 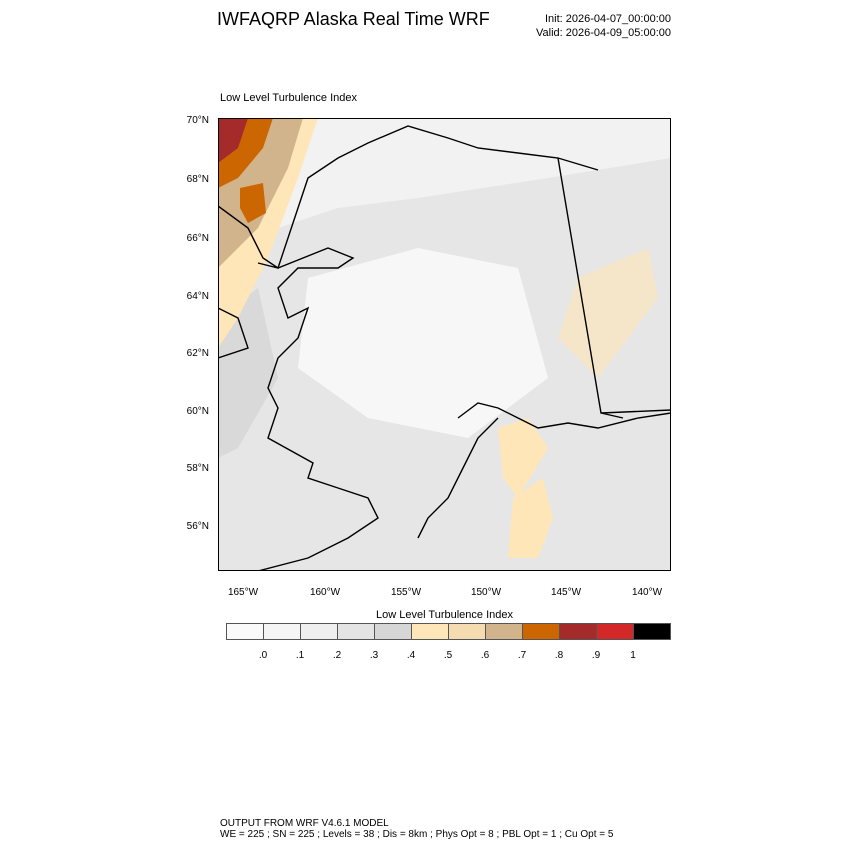 What do you see at coordinates (448, 655) in the screenshot?
I see `colorbar-label: .5` at bounding box center [448, 655].